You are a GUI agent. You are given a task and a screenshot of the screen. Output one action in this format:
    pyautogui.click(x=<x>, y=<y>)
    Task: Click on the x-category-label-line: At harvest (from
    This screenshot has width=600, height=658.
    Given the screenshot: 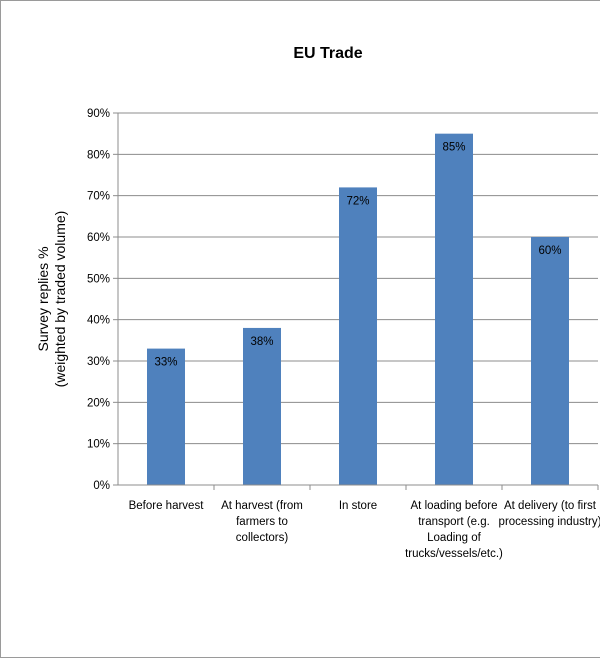 What is the action you would take?
    pyautogui.click(x=262, y=506)
    